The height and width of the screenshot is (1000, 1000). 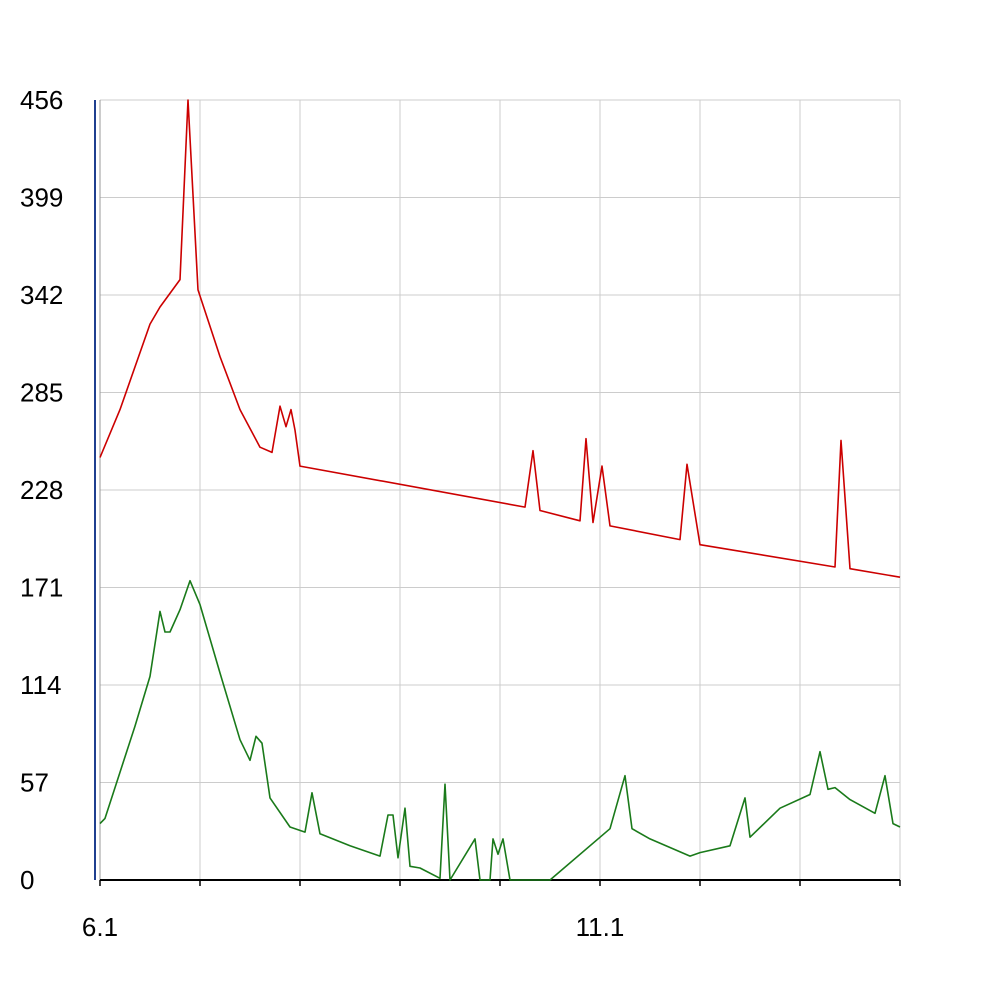 I want to click on y-tick-label: 228, so click(x=41, y=490).